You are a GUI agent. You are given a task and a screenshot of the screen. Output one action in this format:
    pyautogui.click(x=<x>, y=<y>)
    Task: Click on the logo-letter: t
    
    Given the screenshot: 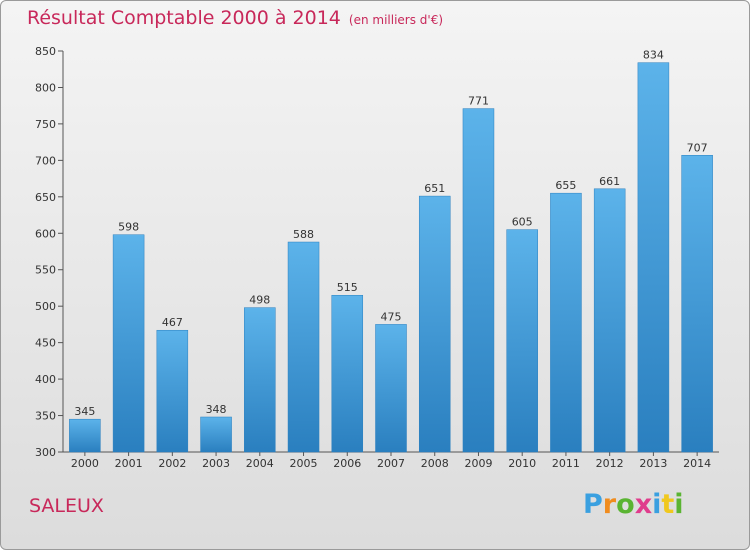 What is the action you would take?
    pyautogui.click(x=668, y=504)
    